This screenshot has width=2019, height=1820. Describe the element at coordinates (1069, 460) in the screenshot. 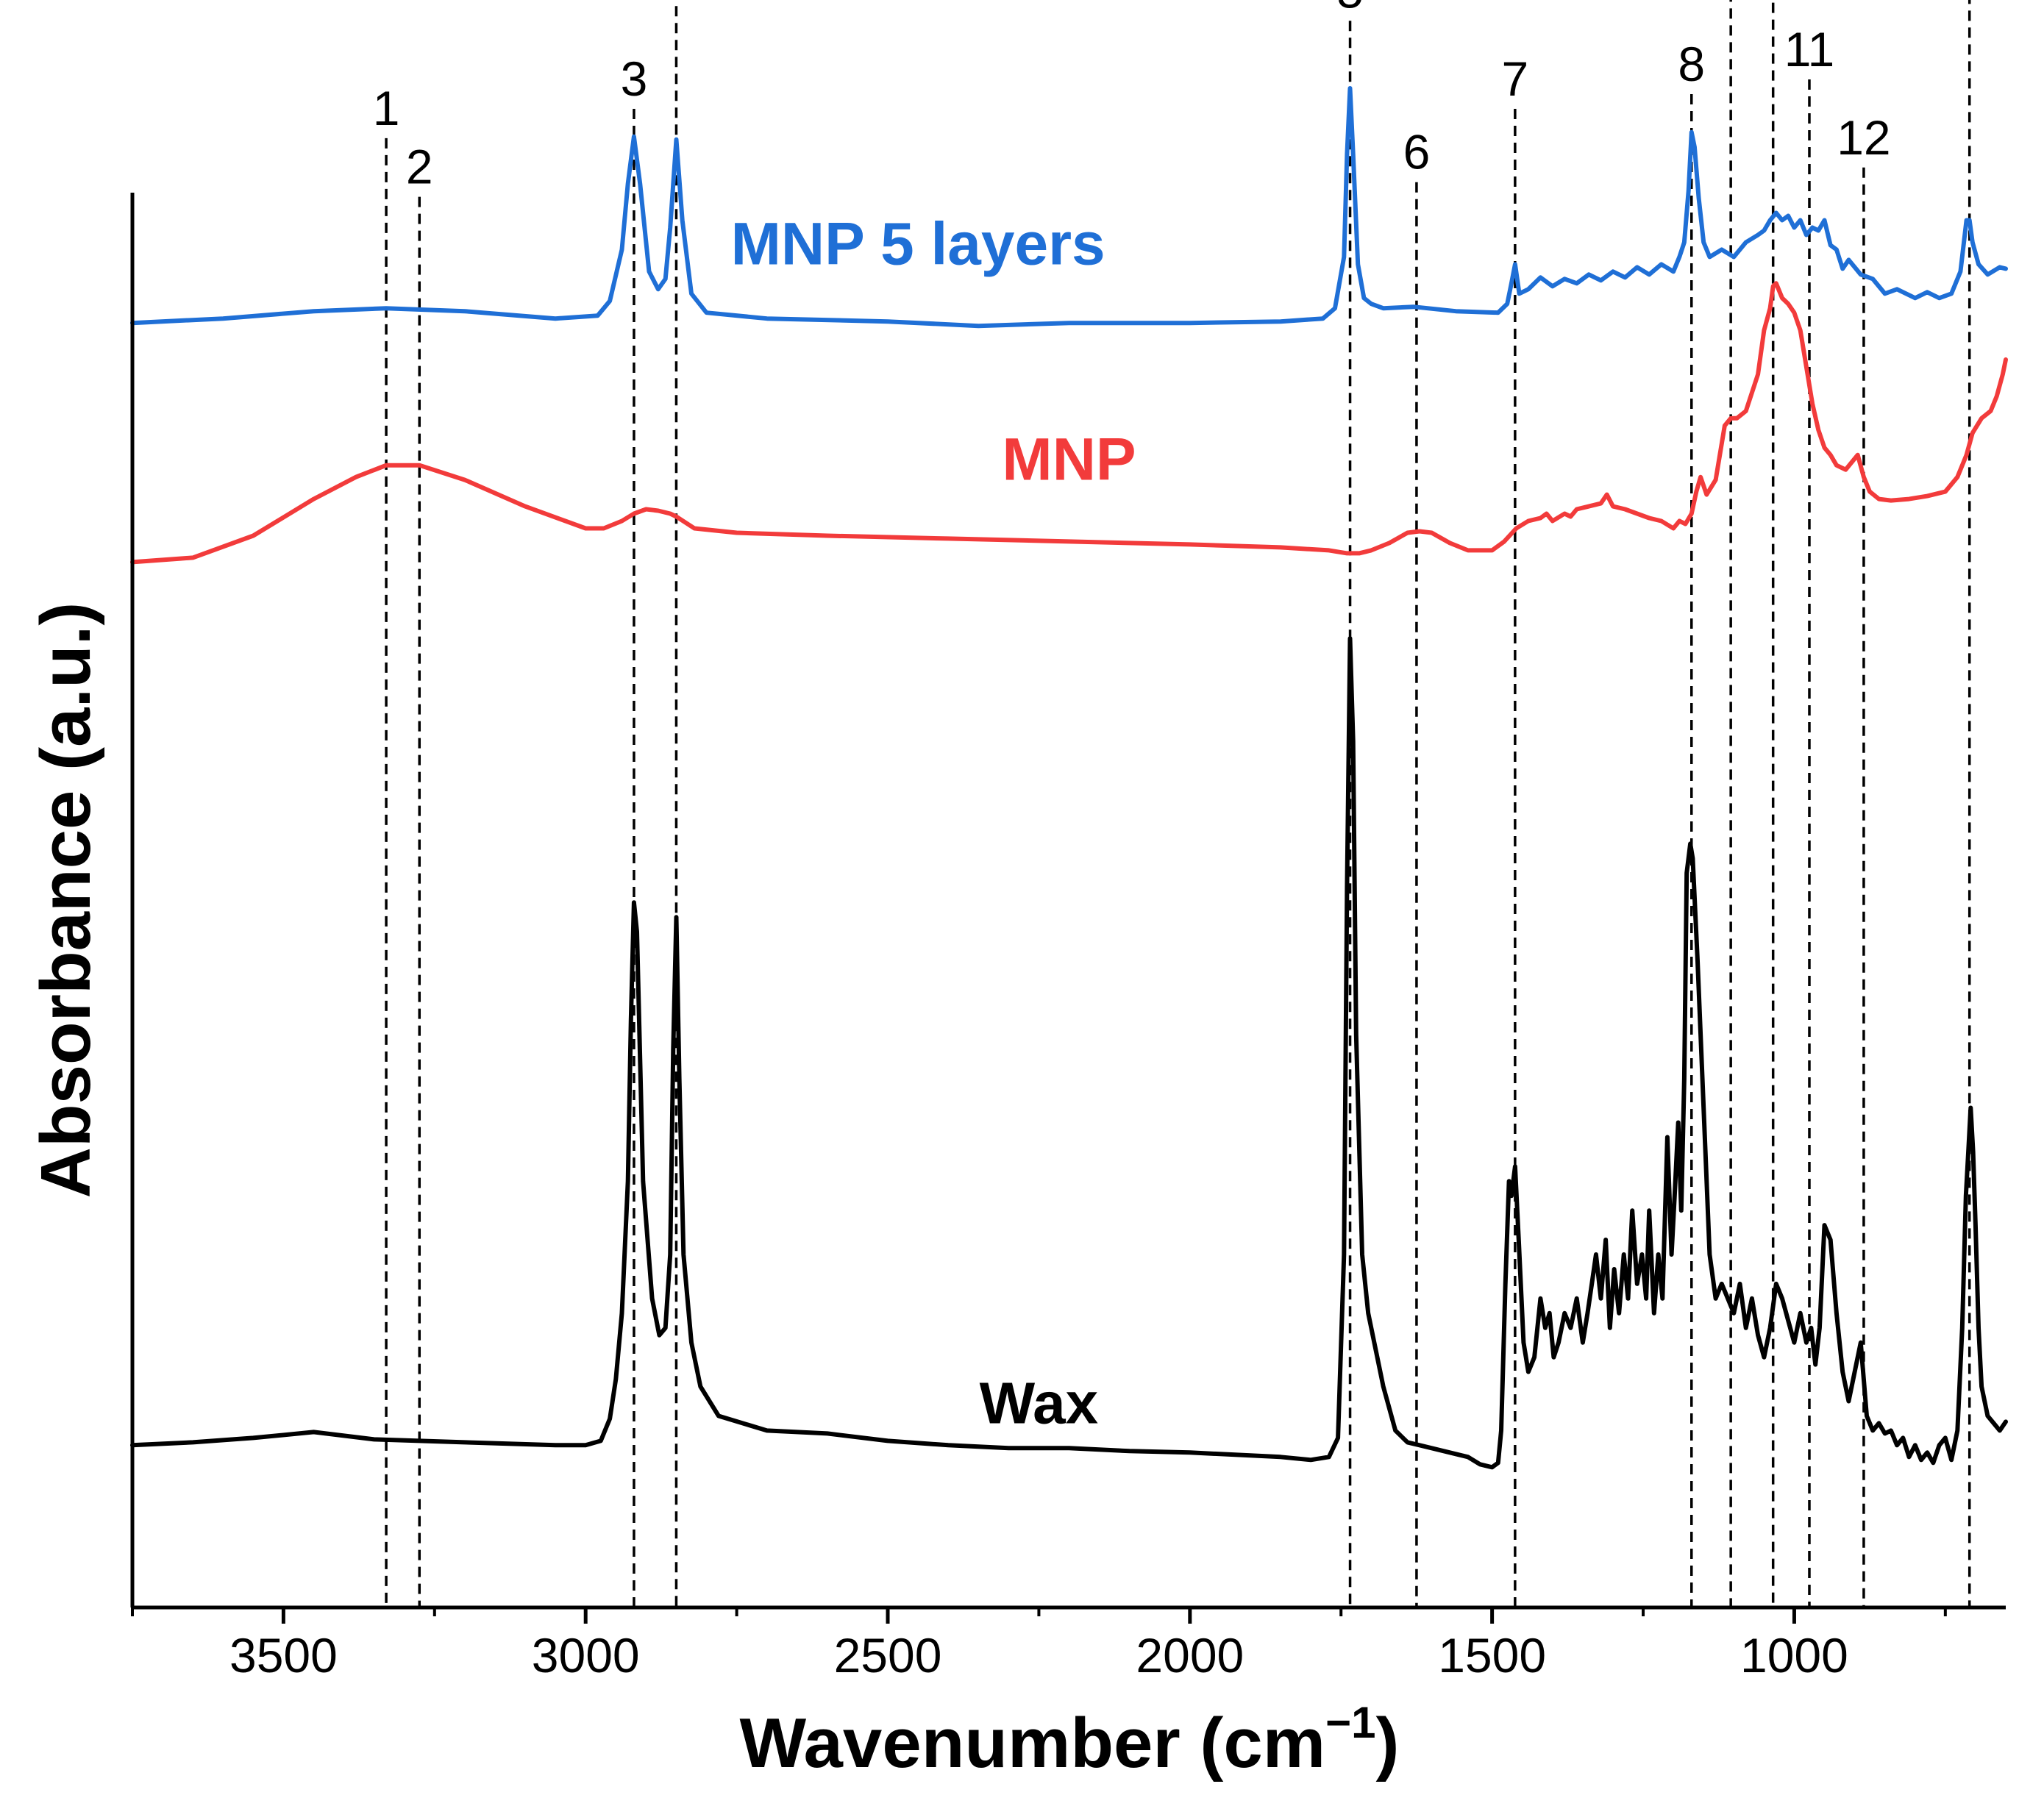

I see `series-label-mnp: MNP` at that location.